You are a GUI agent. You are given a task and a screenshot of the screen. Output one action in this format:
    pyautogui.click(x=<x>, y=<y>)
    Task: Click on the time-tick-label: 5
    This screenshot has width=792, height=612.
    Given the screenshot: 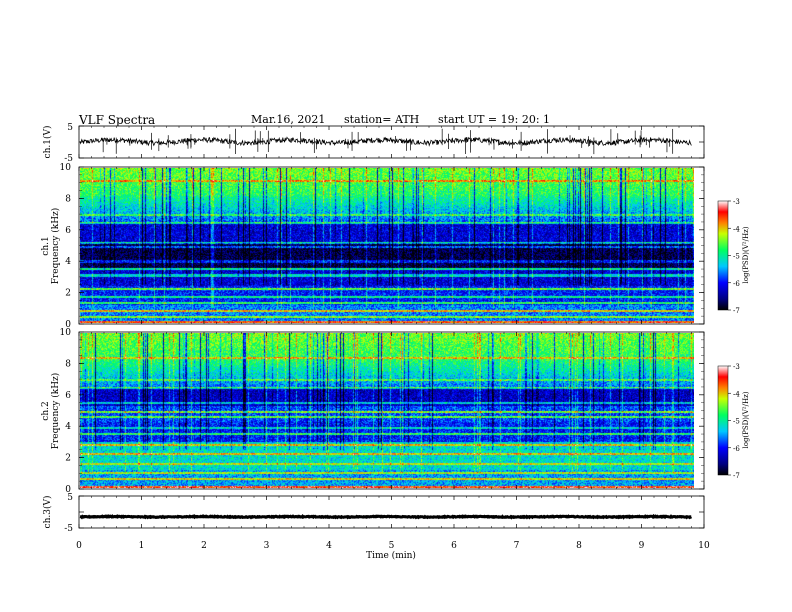 What is the action you would take?
    pyautogui.click(x=392, y=546)
    